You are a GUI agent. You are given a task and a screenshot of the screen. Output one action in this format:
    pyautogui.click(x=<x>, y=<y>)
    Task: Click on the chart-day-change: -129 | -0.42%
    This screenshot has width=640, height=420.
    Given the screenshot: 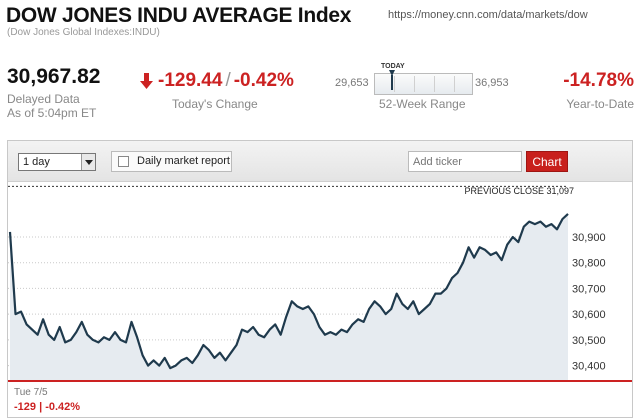 What is the action you would take?
    pyautogui.click(x=47, y=407)
    